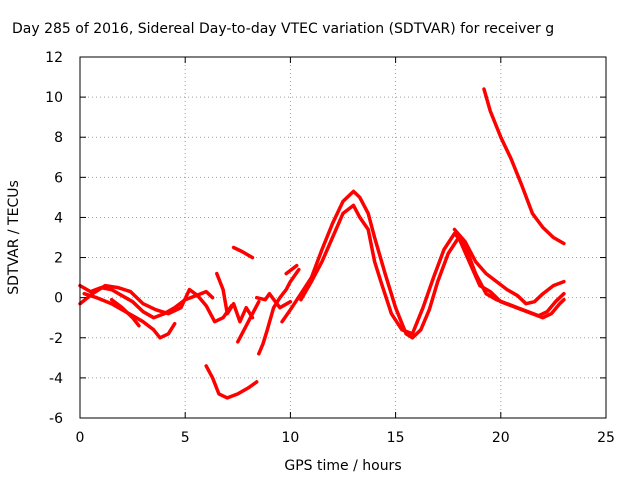 The image size is (640, 480). I want to click on series-sat-e, so click(231, 382).